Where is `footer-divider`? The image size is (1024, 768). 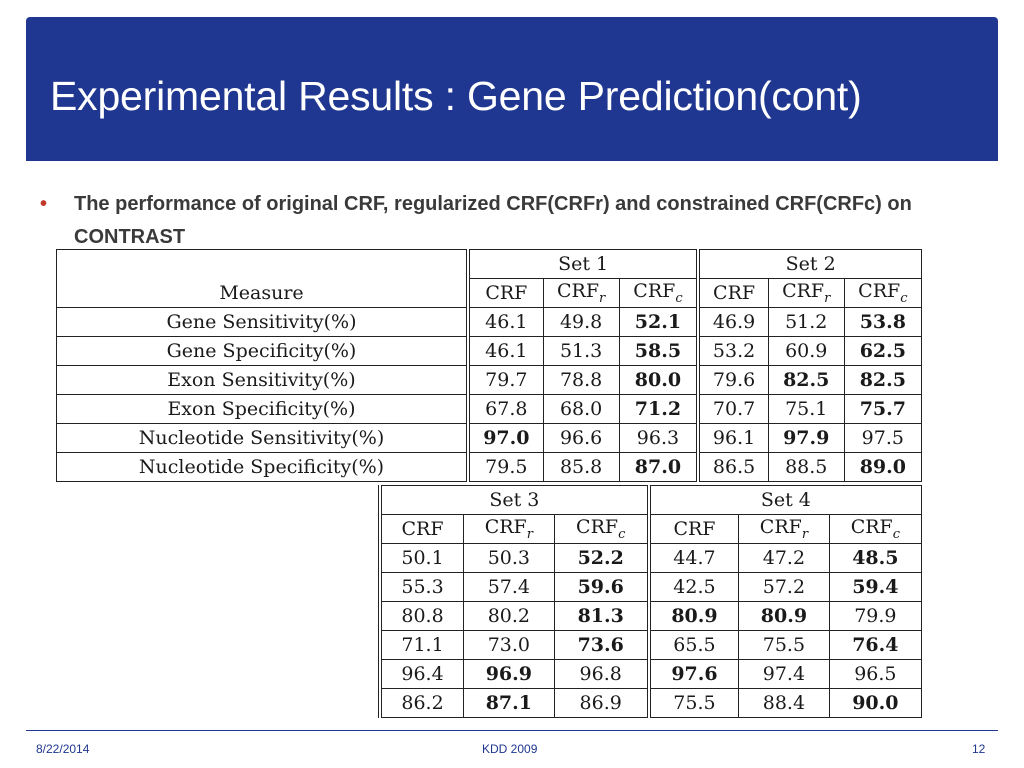 footer-divider is located at coordinates (512, 730).